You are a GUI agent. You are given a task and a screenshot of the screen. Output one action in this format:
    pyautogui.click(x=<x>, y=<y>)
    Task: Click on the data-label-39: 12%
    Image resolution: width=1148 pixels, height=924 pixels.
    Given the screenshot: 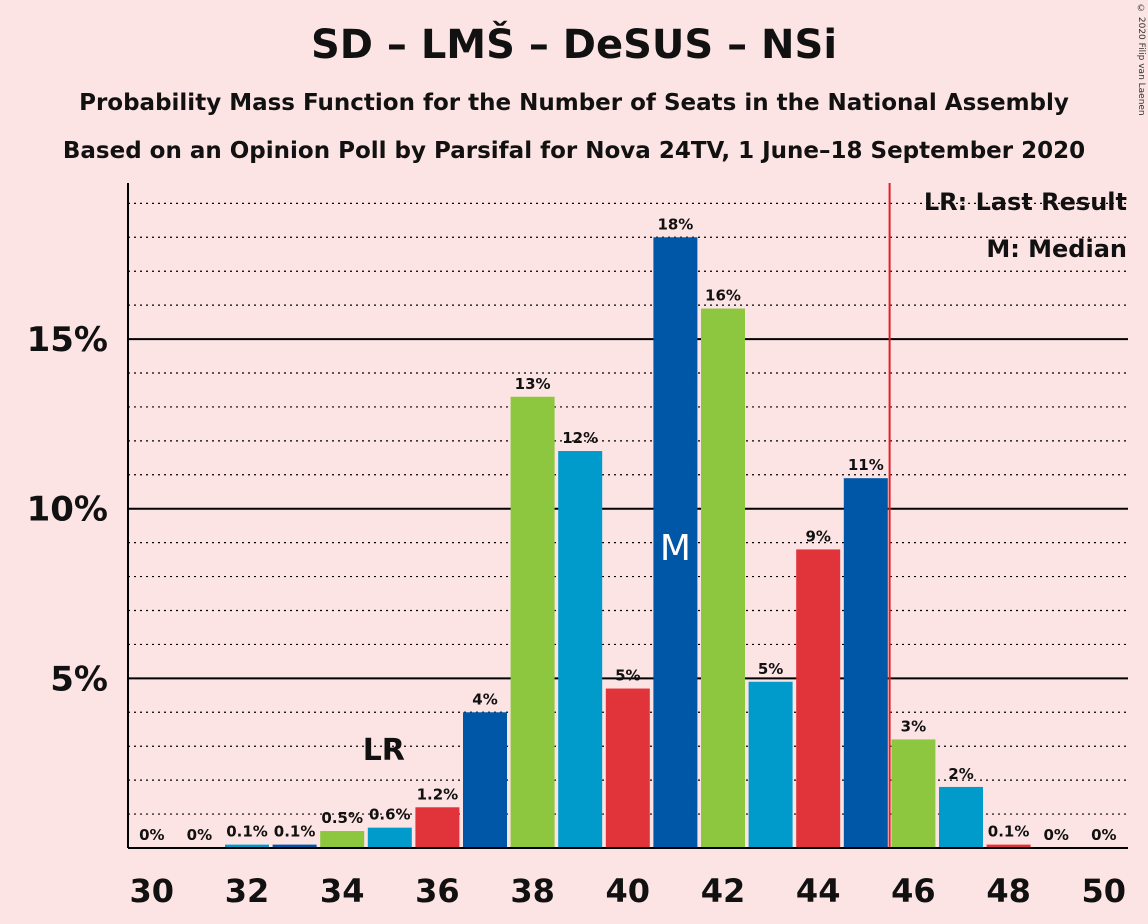 What is the action you would take?
    pyautogui.click(x=580, y=438)
    